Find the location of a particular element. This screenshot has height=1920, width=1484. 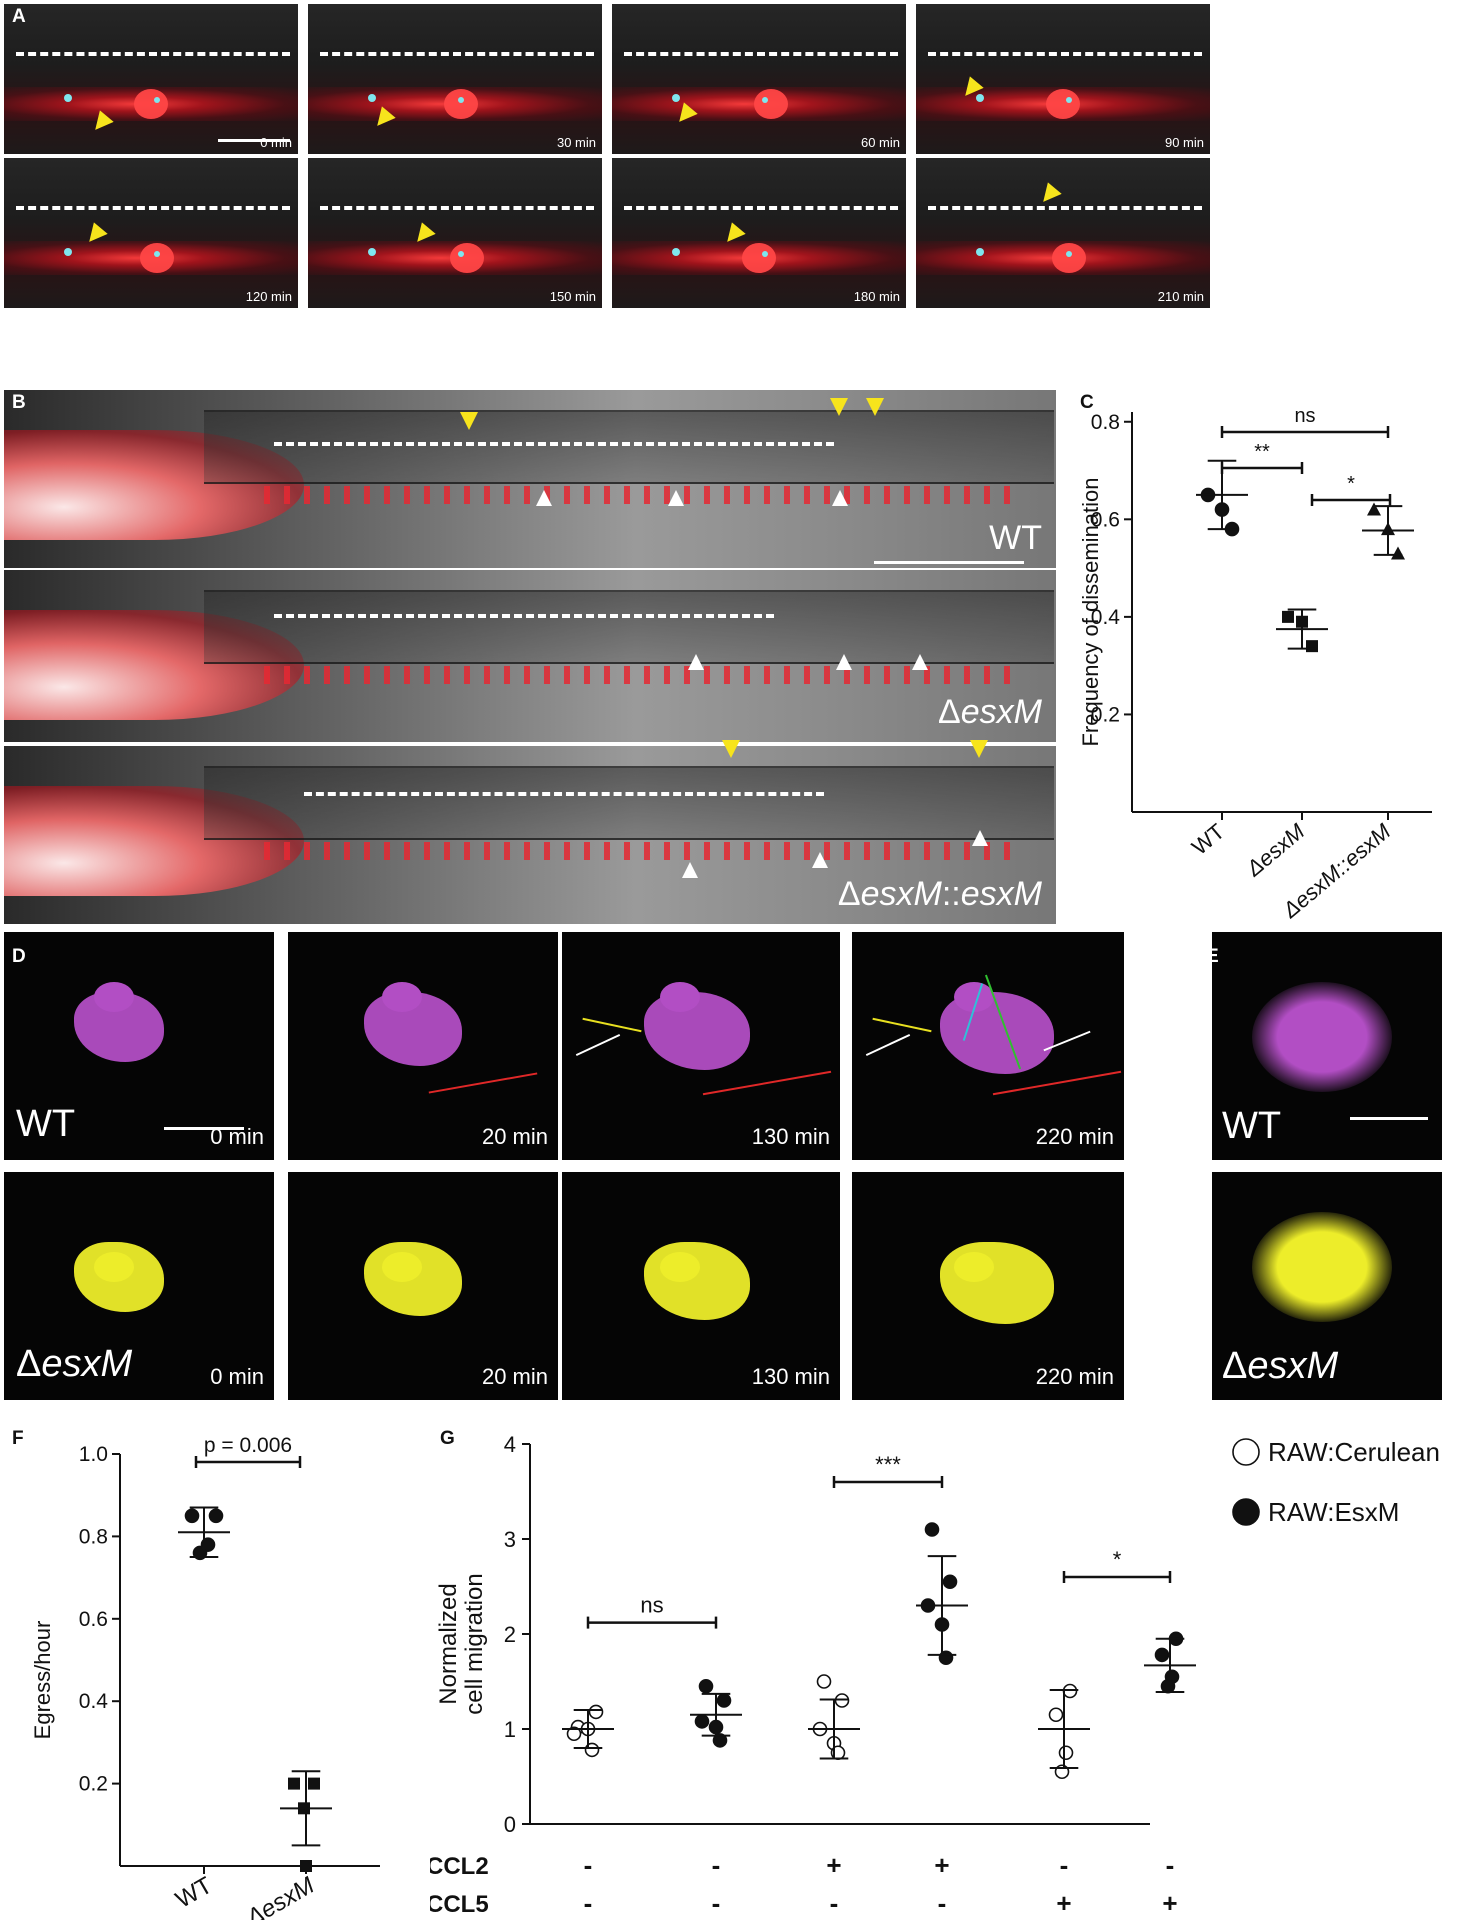

y-tick-label: 2 is located at coordinates (510, 1634).